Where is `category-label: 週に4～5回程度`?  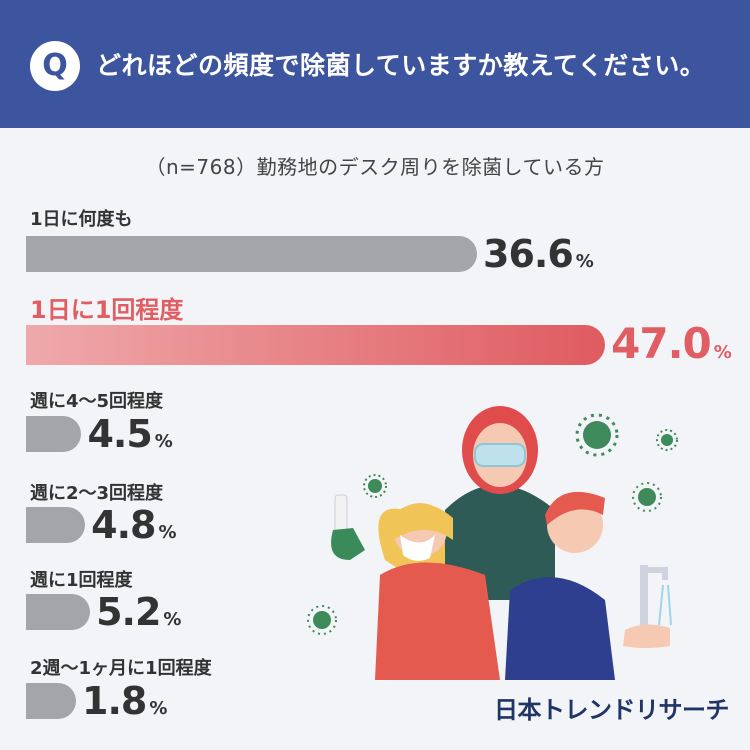 category-label: 週に4～5回程度 is located at coordinates (97, 401).